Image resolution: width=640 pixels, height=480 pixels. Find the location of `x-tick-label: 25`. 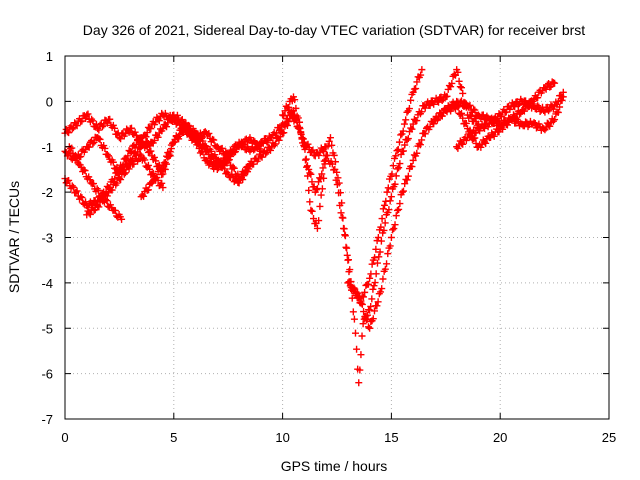

x-tick-label: 25 is located at coordinates (609, 437).